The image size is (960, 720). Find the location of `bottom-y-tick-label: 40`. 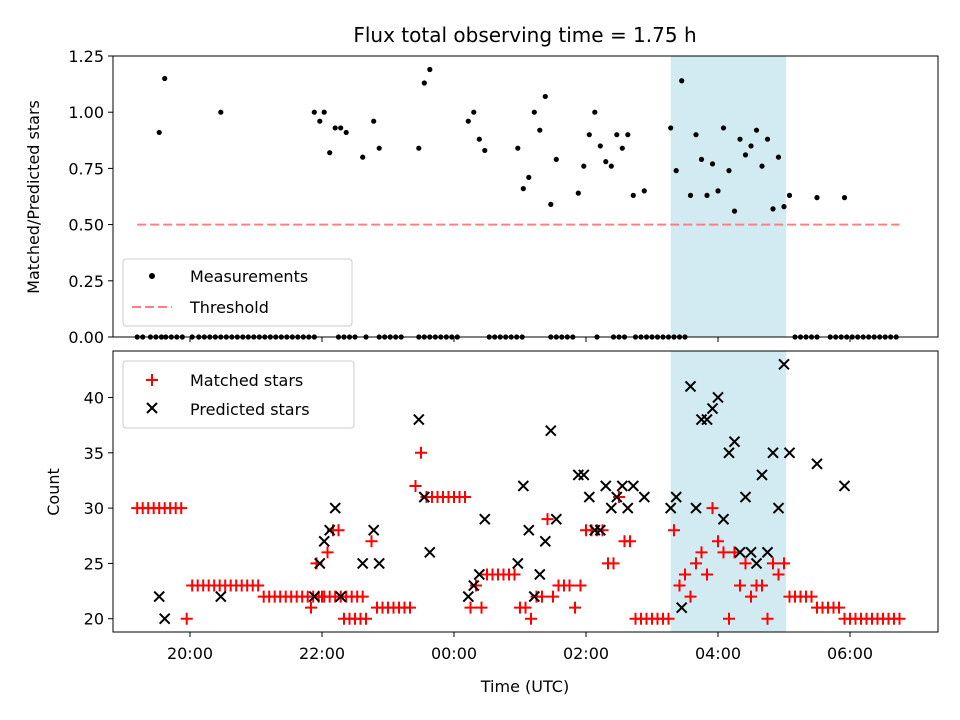

bottom-y-tick-label: 40 is located at coordinates (94, 397).